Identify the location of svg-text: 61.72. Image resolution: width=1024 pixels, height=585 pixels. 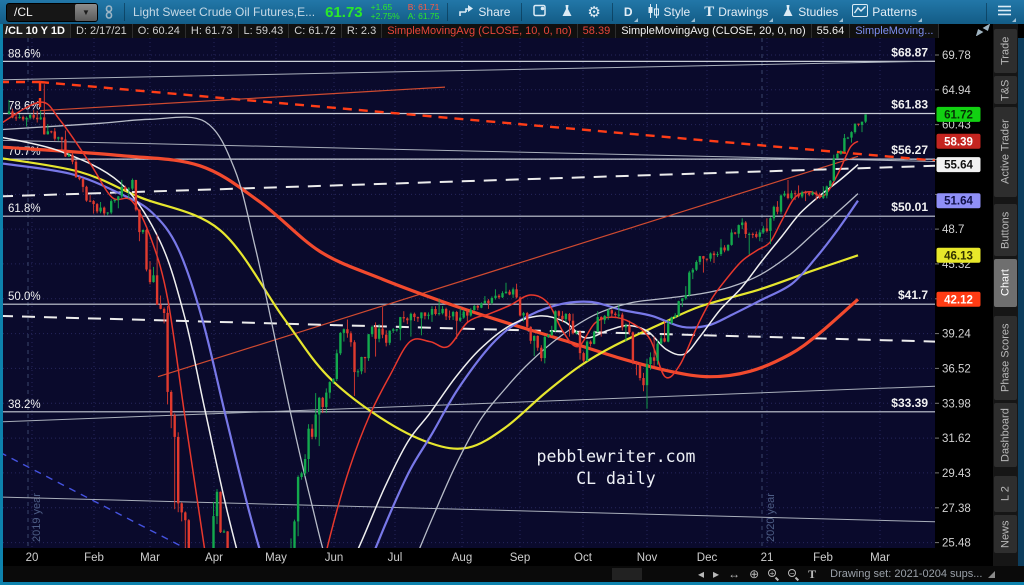
(958, 115).